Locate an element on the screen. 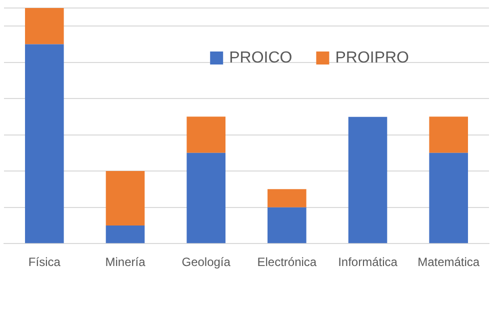  x-tick-label: Geología is located at coordinates (206, 262).